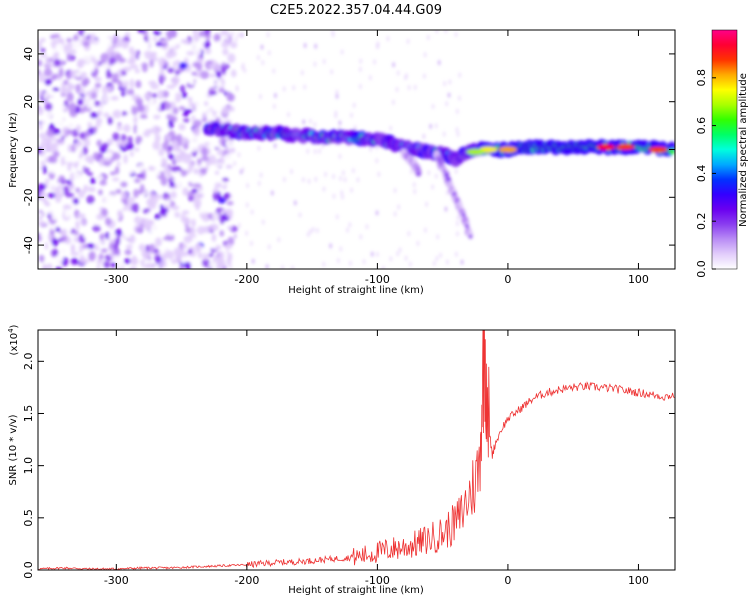 The height and width of the screenshot is (600, 750). What do you see at coordinates (701, 269) in the screenshot?
I see `colorbar-tick-label: 0.0` at bounding box center [701, 269].